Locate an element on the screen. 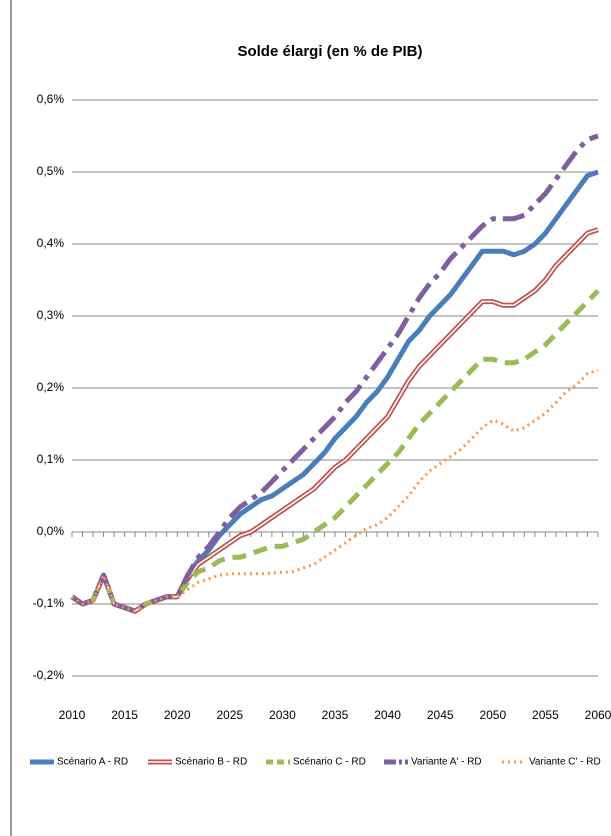  legend-label: Scénario C - RD is located at coordinates (329, 762).